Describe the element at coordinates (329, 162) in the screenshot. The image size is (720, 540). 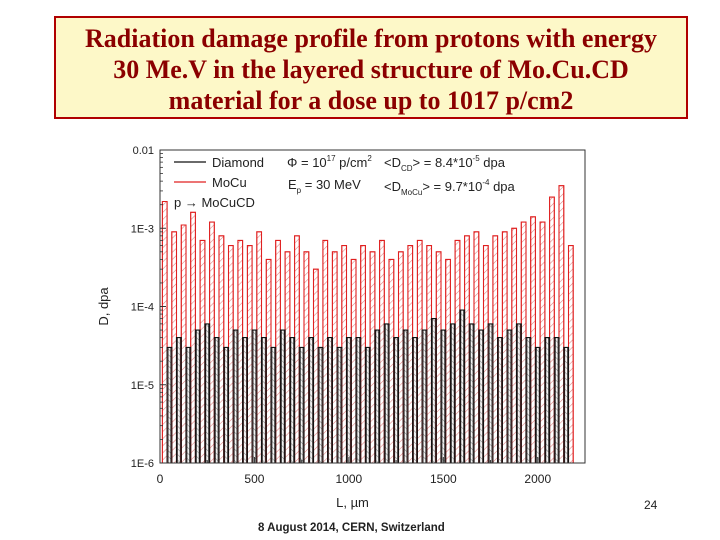
I see `legend-fluence: Φ = 1017 p/cm2` at that location.